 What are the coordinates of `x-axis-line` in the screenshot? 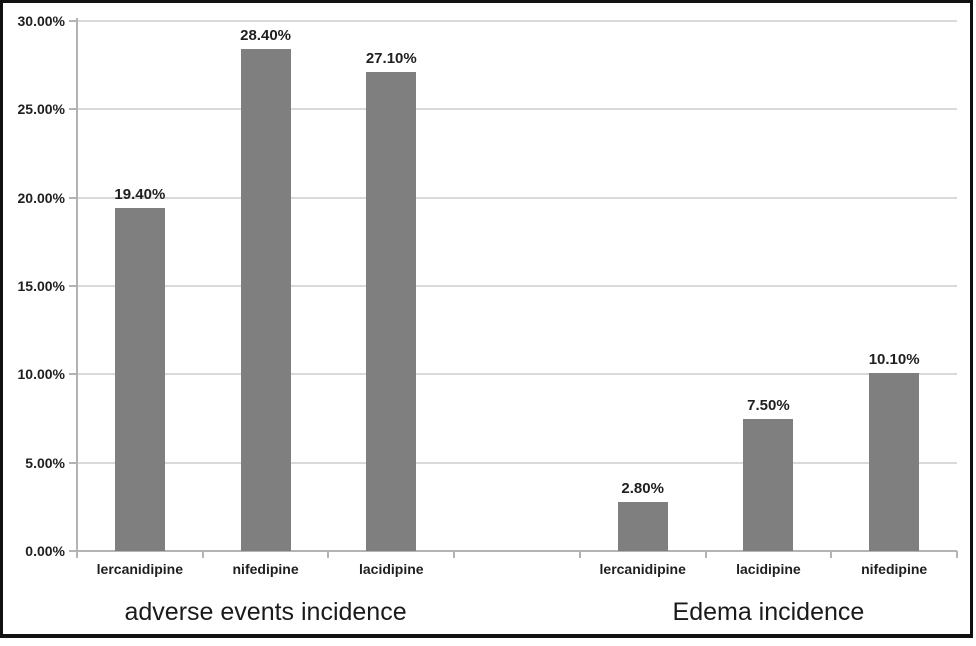 It's located at (517, 551).